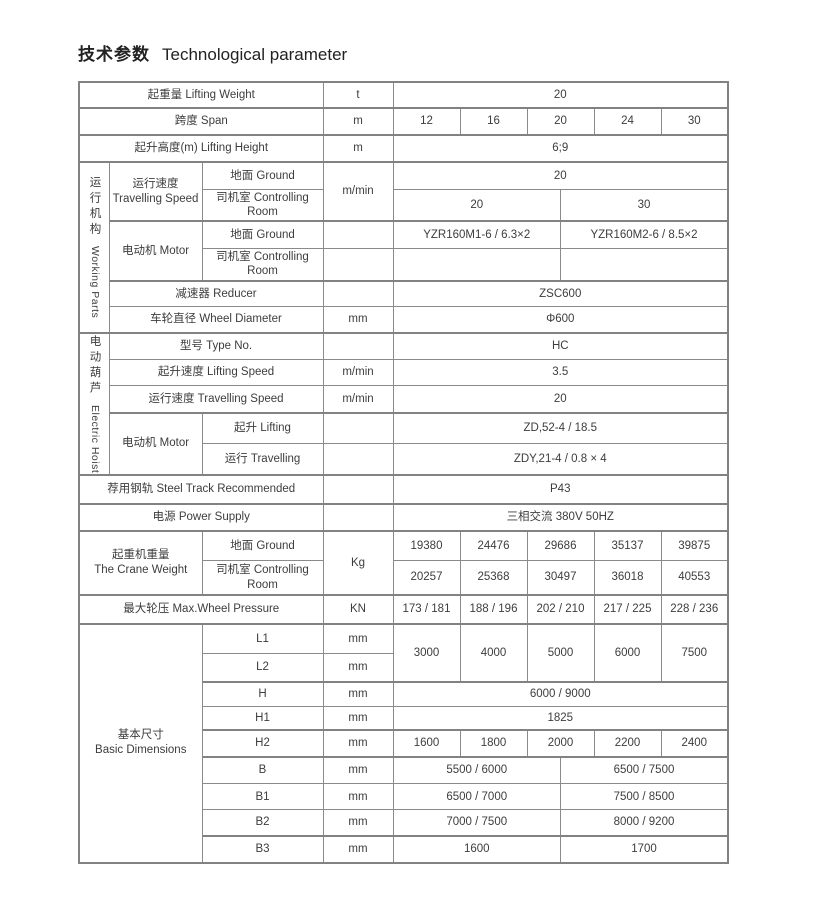  Describe the element at coordinates (140, 562) in the screenshot. I see `label-crane-weight: 起重机重量 The Crane Weight` at that location.